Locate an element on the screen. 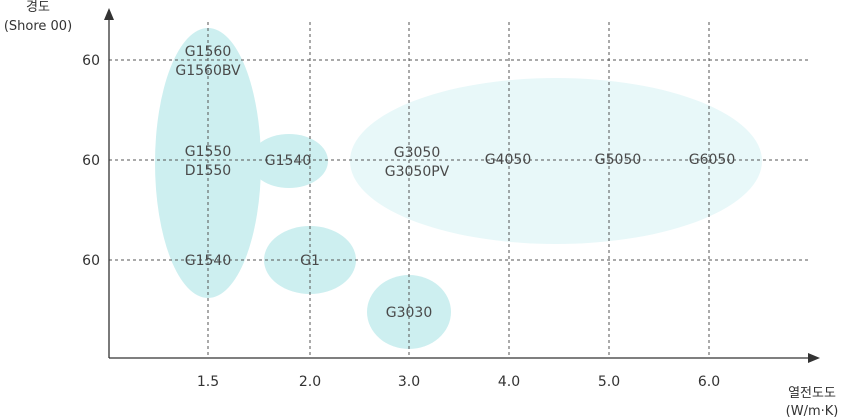  x-tick-label: 3.0 is located at coordinates (409, 382).